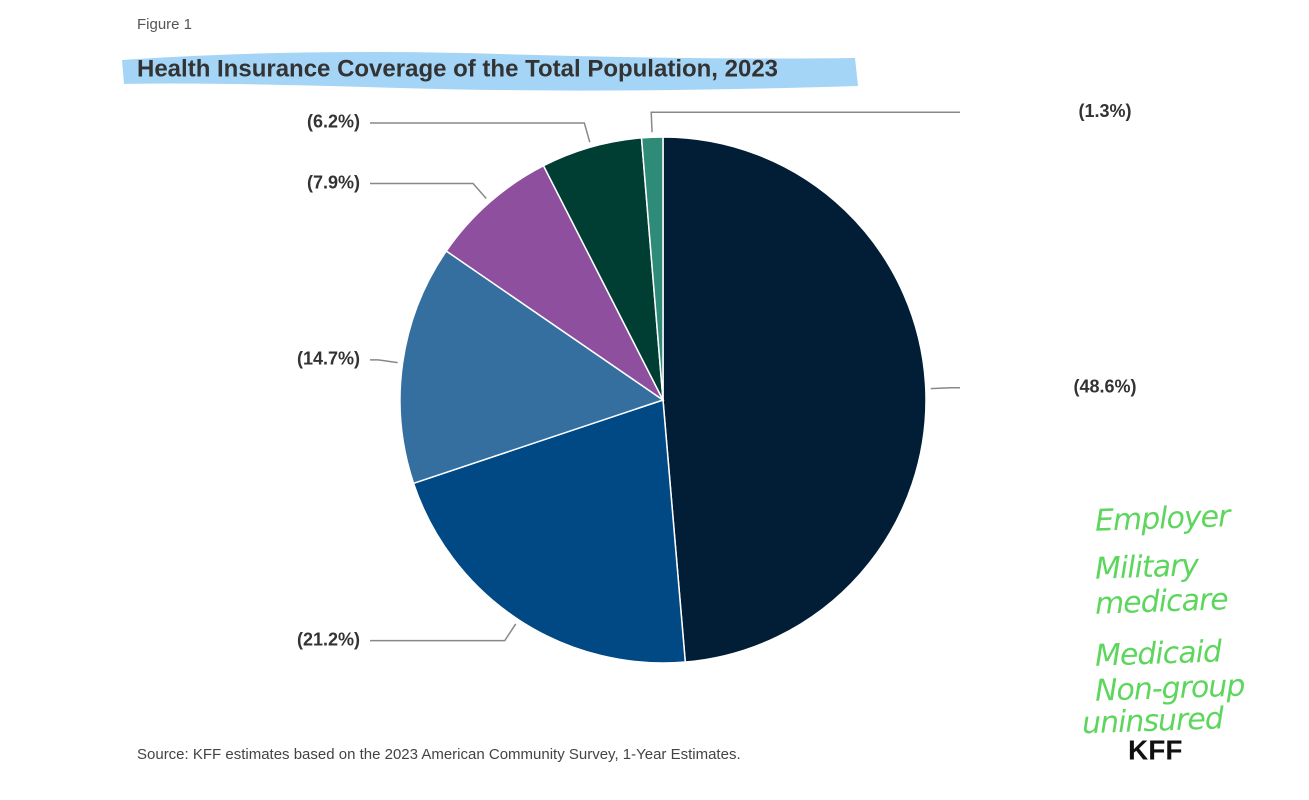 Image resolution: width=1309 pixels, height=800 pixels. I want to click on handwritten-note: Military, so click(1147, 567).